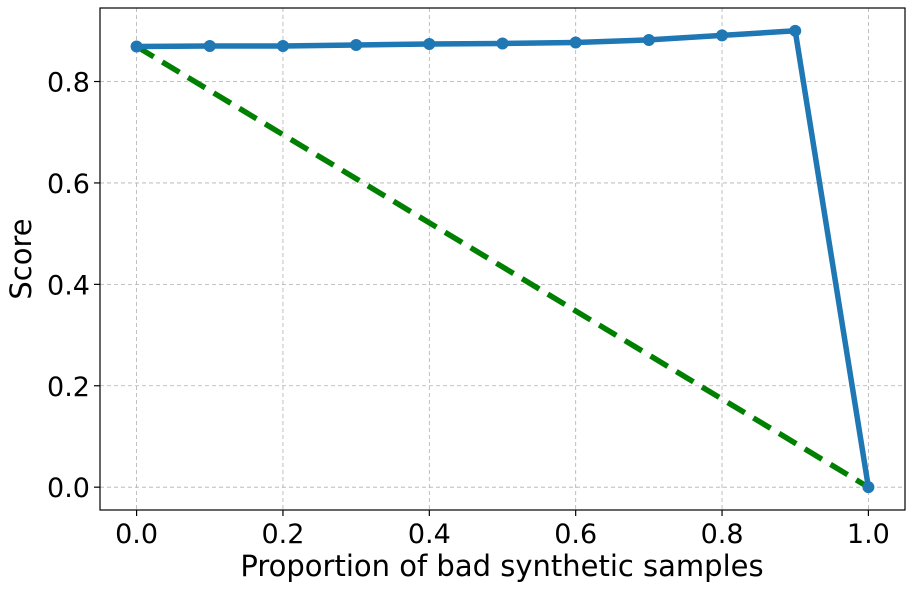 The image size is (913, 591). I want to click on x-axis-title: Proportion of bad synthetic samples, so click(501, 566).